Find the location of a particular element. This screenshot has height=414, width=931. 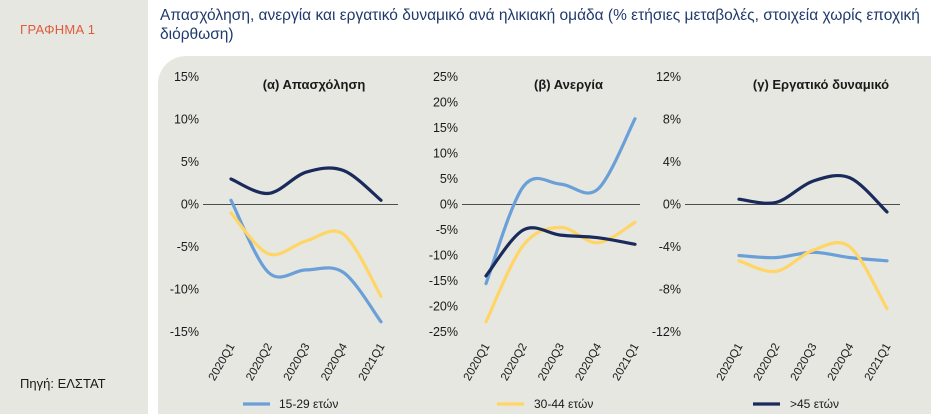

y-tick-label: -4% is located at coordinates (670, 247).